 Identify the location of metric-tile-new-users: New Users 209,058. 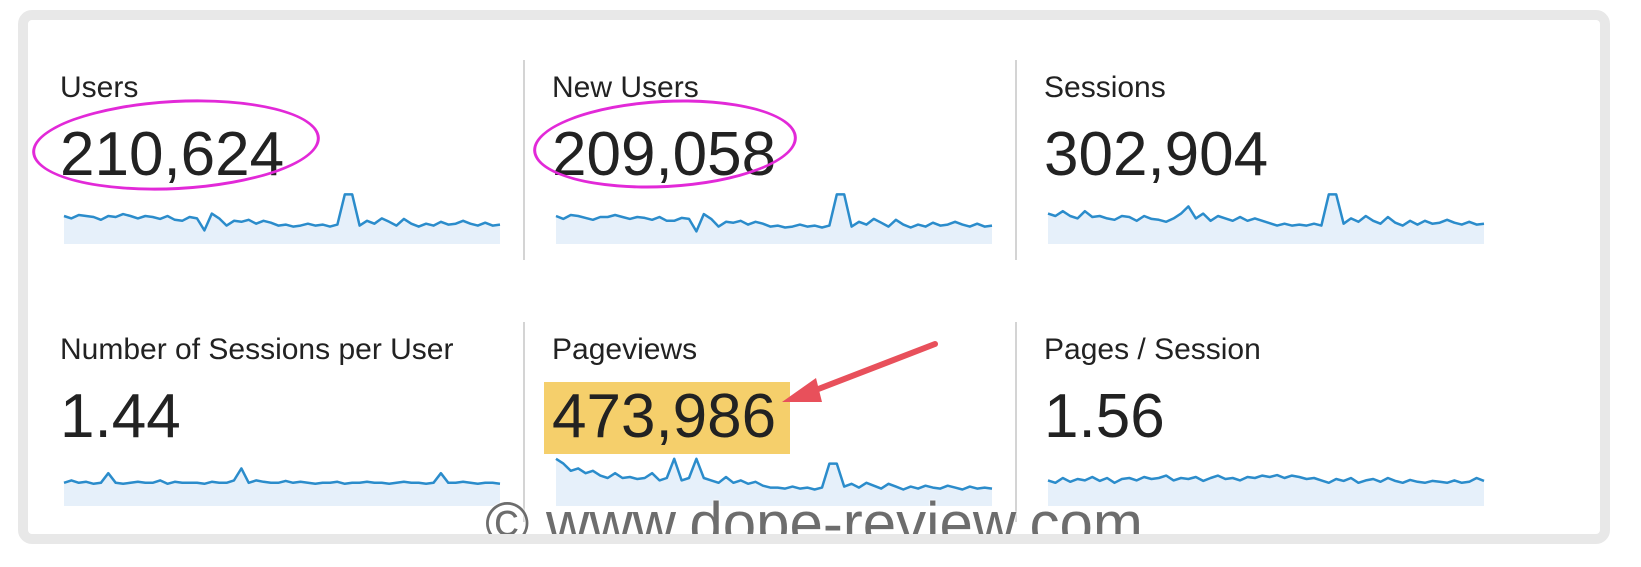
(787, 195).